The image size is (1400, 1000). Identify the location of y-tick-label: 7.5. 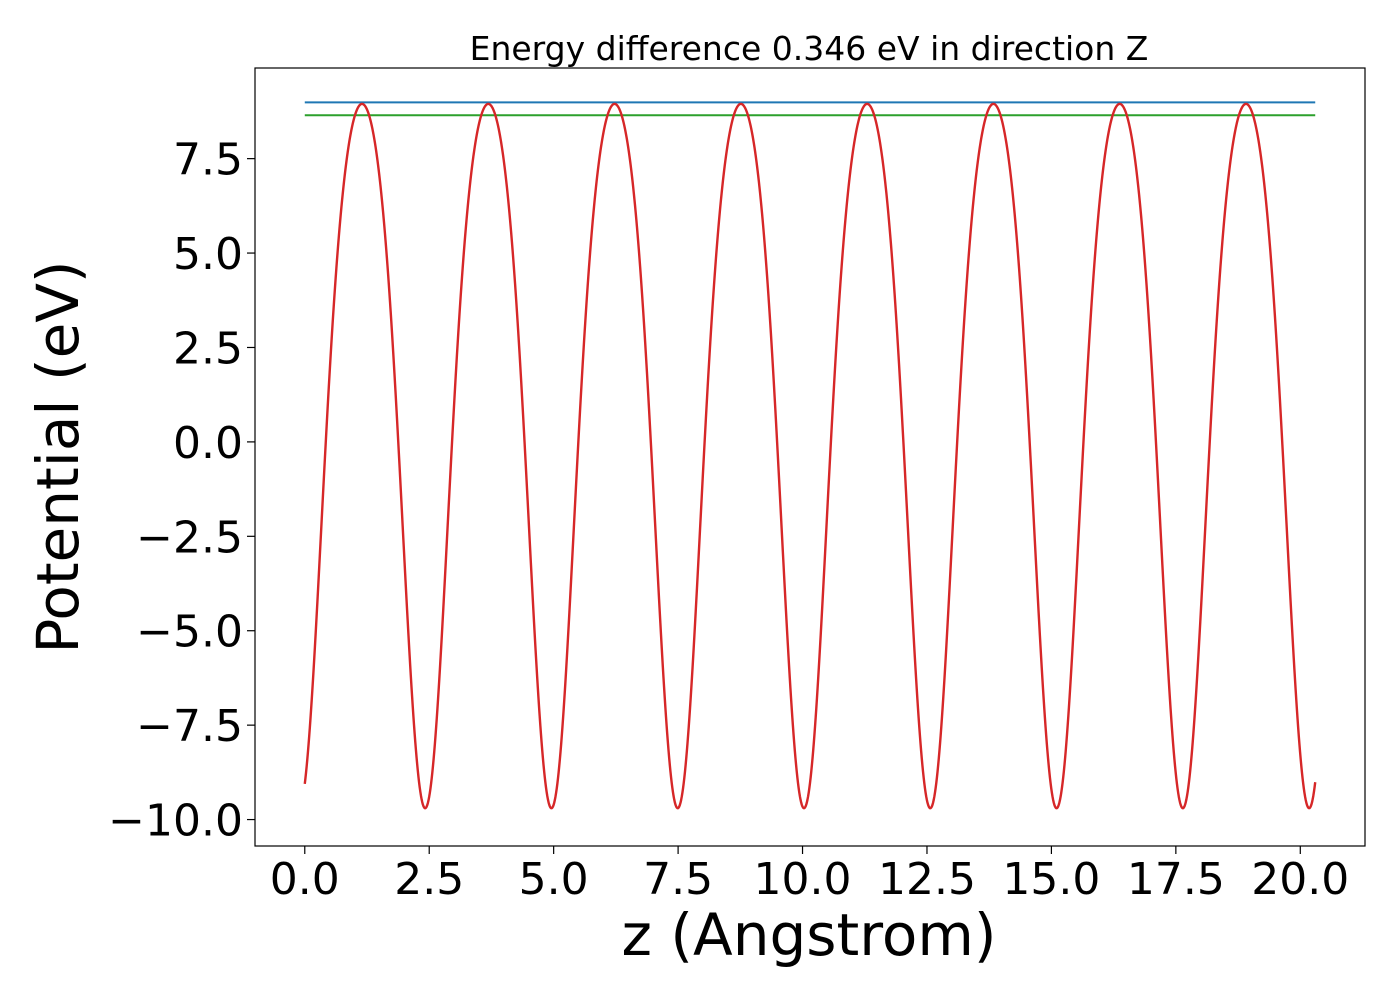
(208, 160).